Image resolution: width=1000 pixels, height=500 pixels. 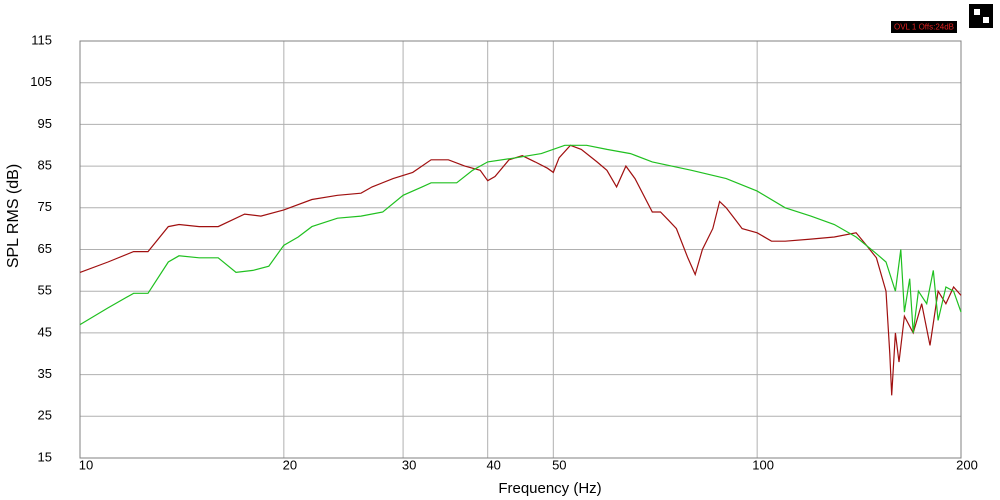 I want to click on x-tick-label: 40, so click(x=493, y=464).